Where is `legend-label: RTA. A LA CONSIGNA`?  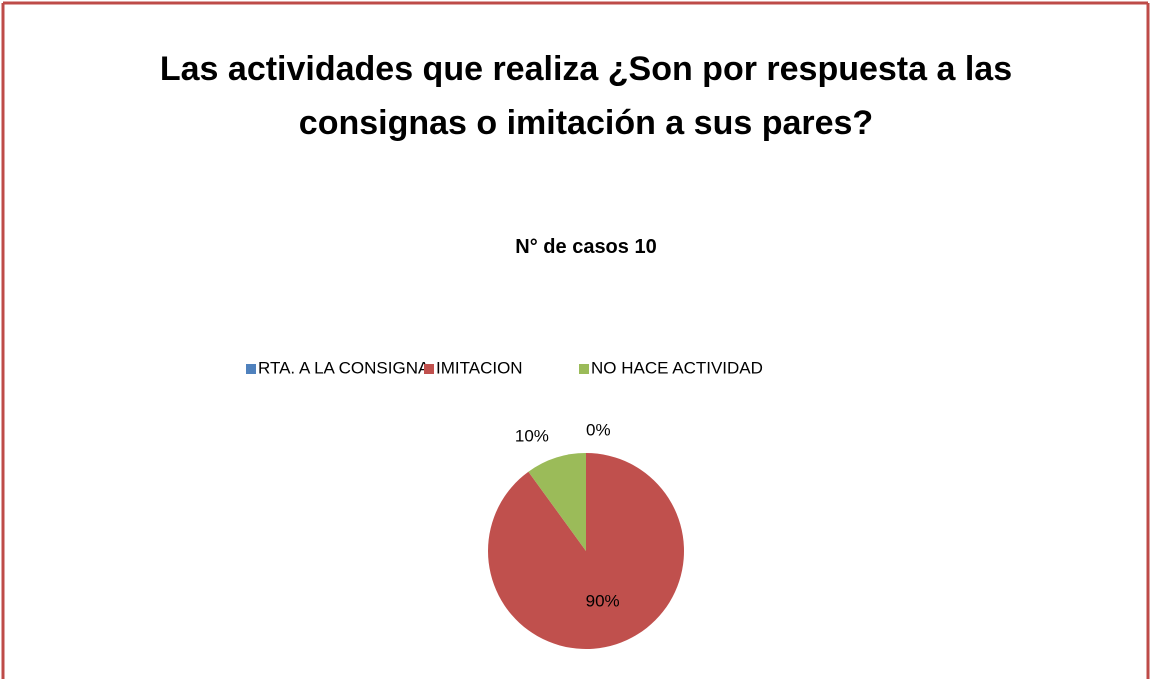 legend-label: RTA. A LA CONSIGNA is located at coordinates (344, 367).